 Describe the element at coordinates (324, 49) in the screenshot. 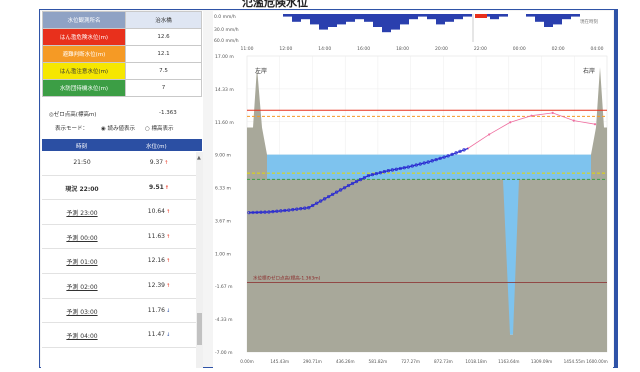

I see `time-tick: 14:00` at that location.